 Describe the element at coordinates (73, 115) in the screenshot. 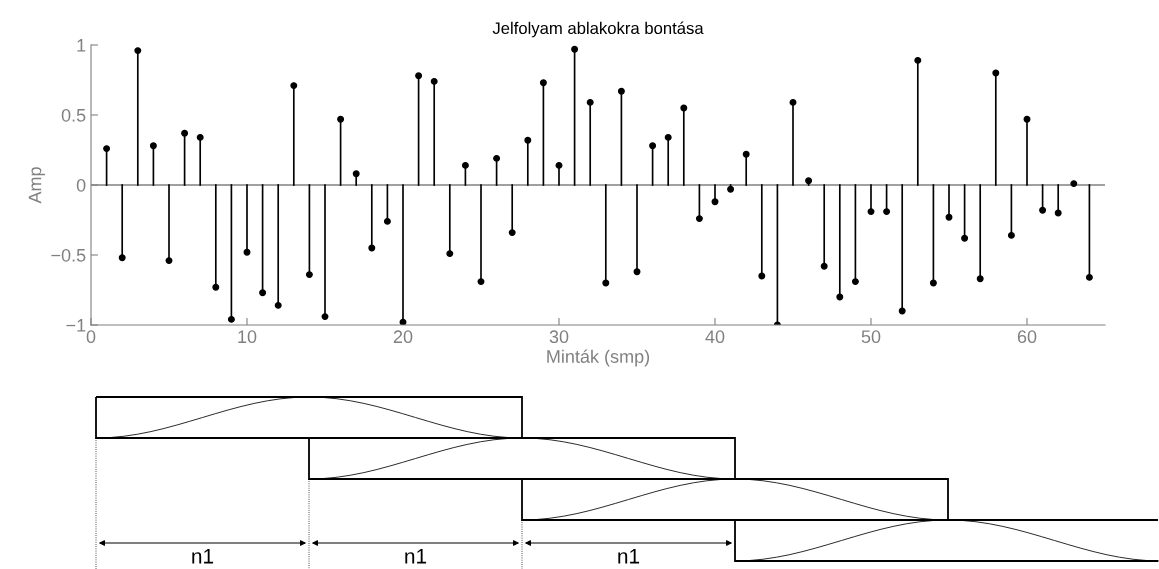

I see `y-tick-label: 0.5` at that location.